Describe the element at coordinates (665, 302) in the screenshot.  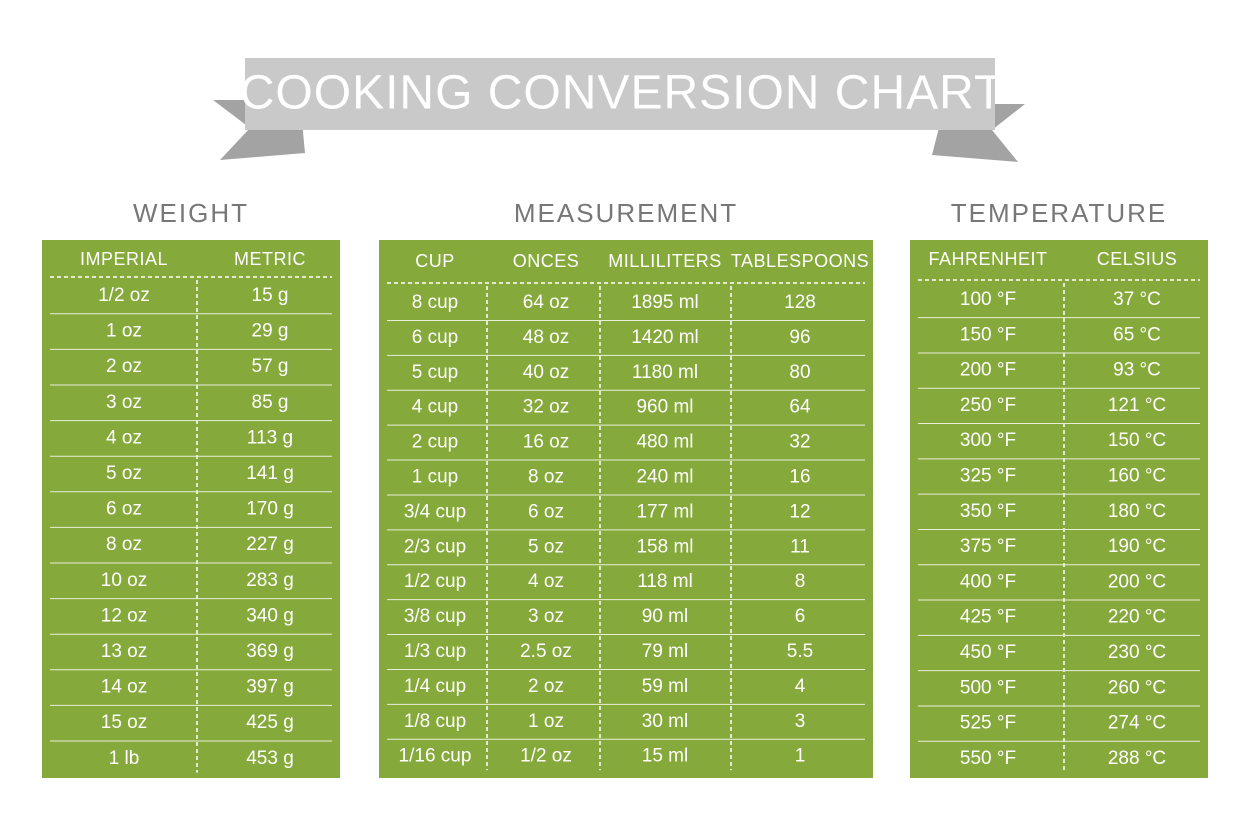
I see `table-cell: 1895 ml` at that location.